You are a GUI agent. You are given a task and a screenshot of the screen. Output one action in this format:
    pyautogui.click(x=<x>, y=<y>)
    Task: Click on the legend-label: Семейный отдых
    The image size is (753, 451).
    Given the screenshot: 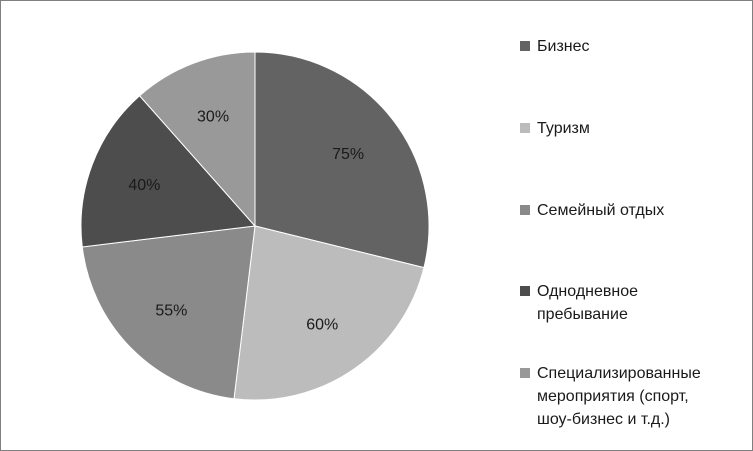 What is the action you would take?
    pyautogui.click(x=601, y=210)
    